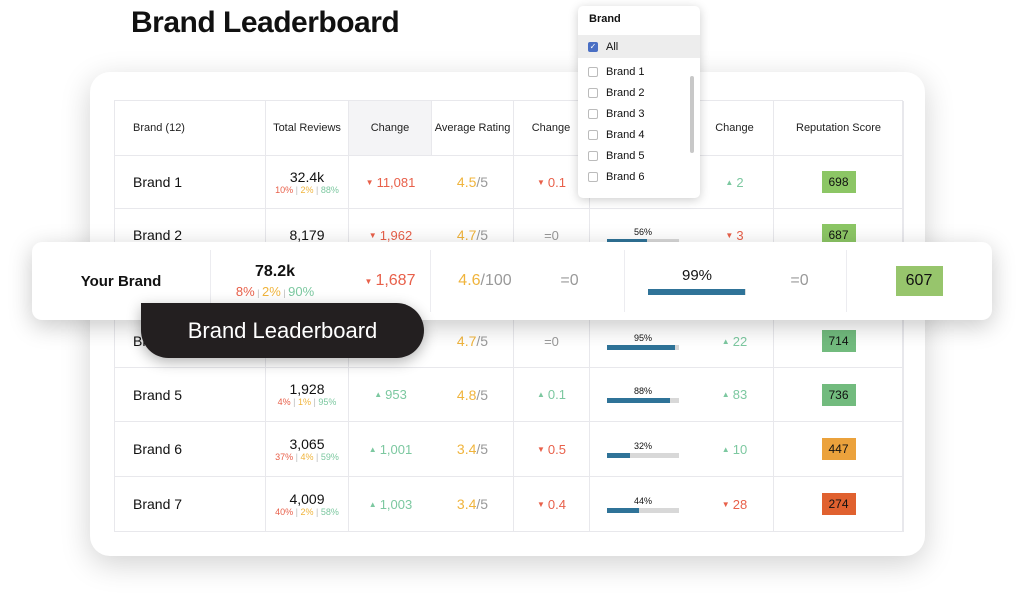 This screenshot has height=615, width=1024. I want to click on review-change-value: 1,962, so click(396, 235).